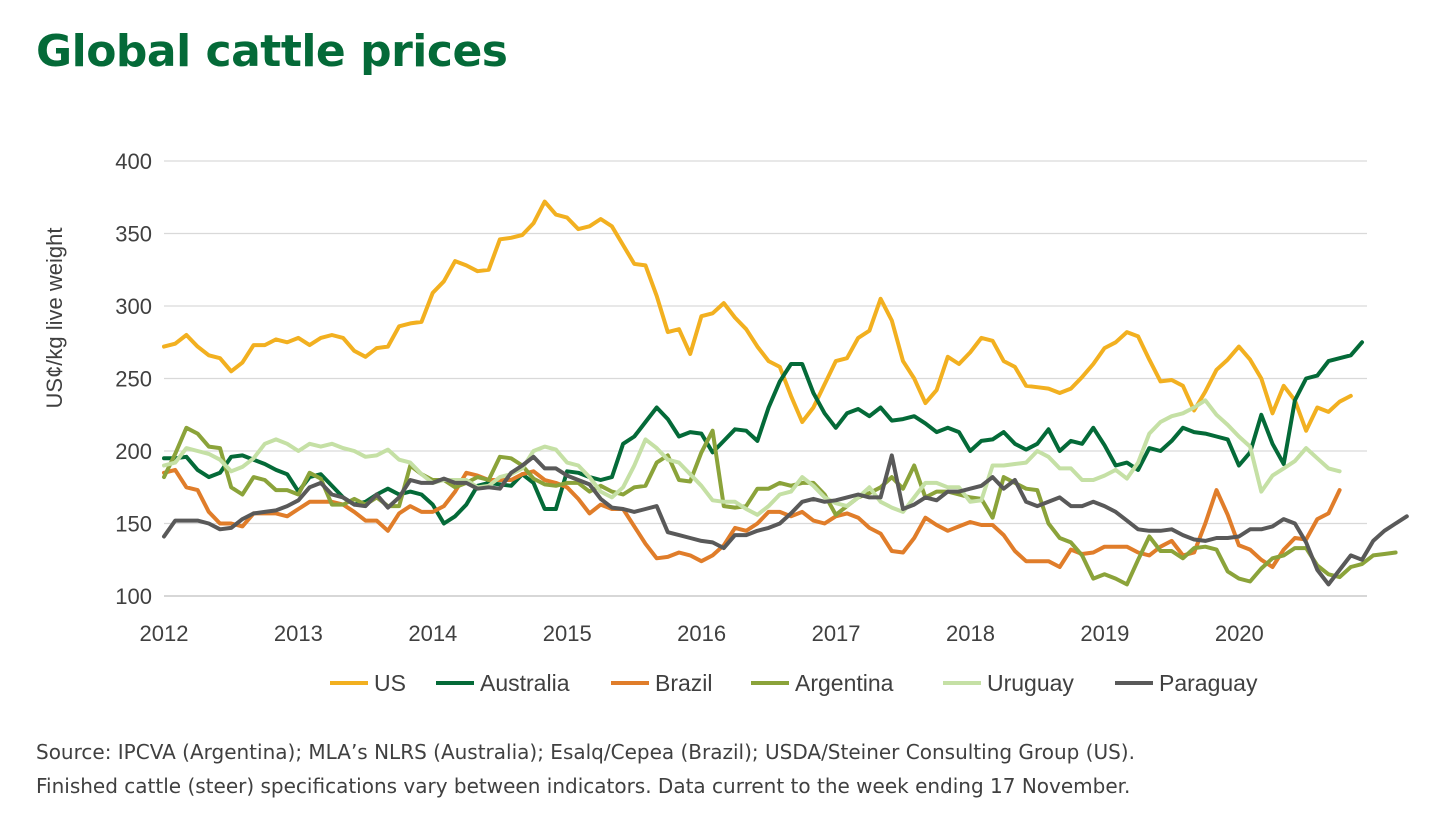 The image size is (1431, 817). Describe the element at coordinates (1208, 683) in the screenshot. I see `legend-label: Paraguay` at that location.